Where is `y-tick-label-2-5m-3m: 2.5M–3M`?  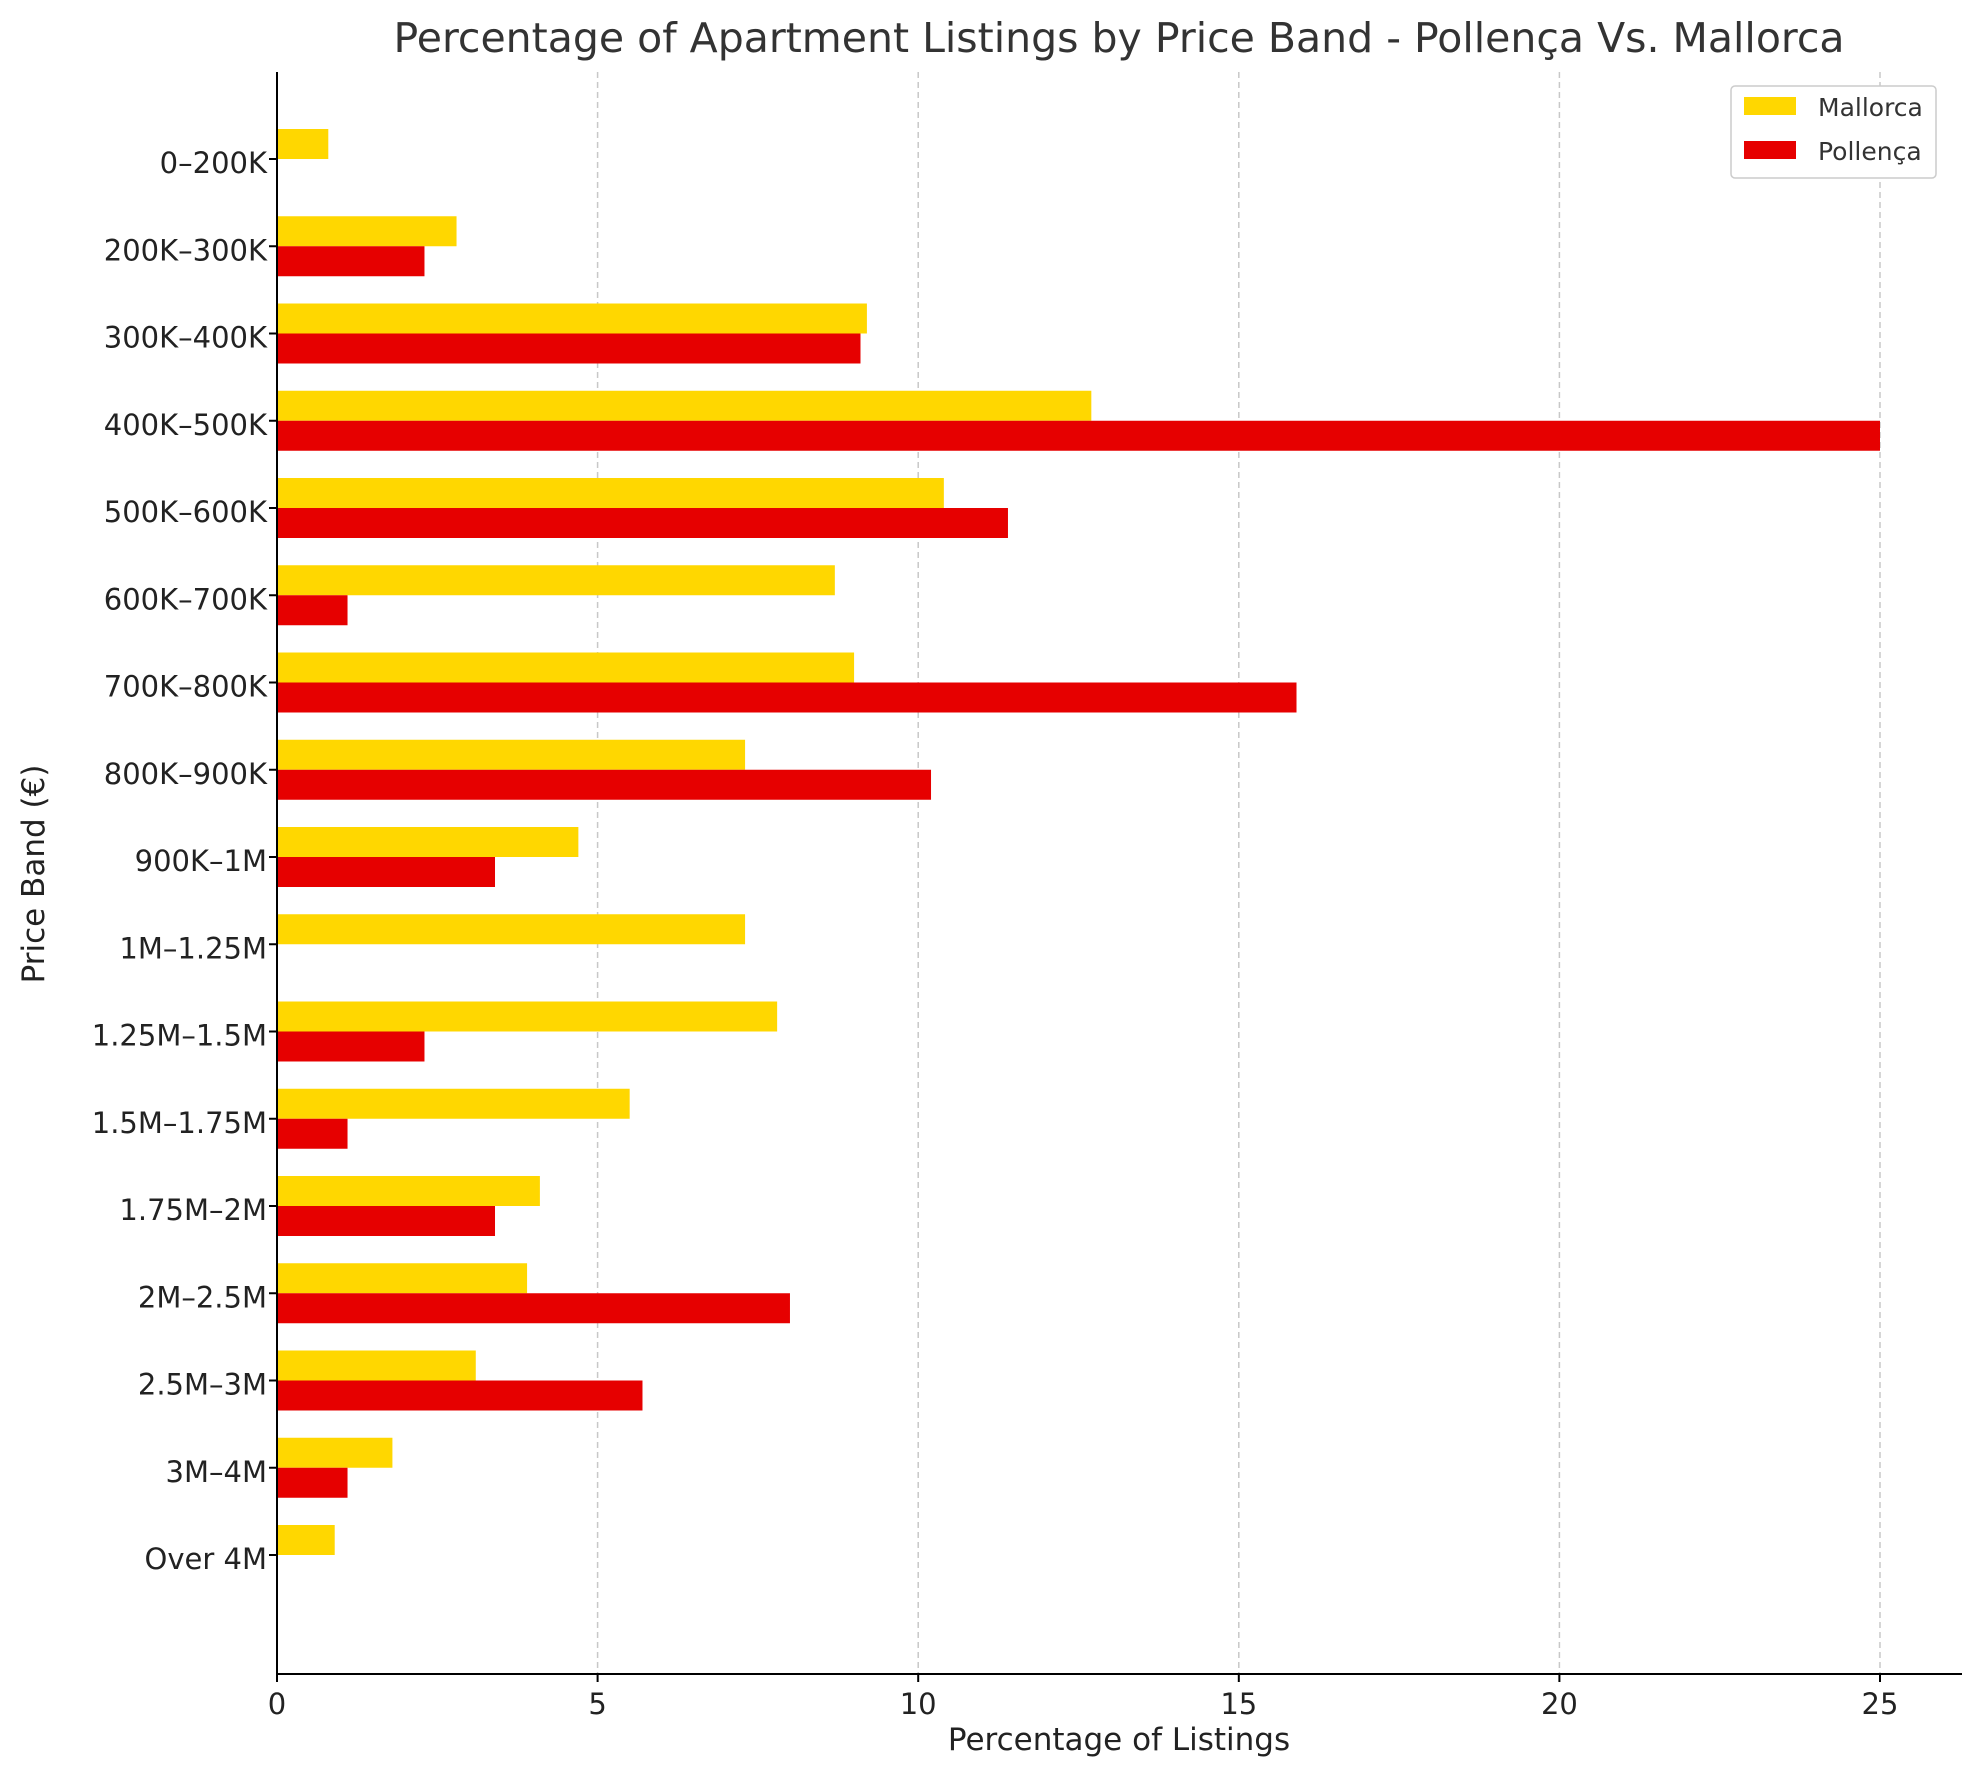 y-tick-label-2-5m-3m: 2.5M–3M is located at coordinates (202, 1385).